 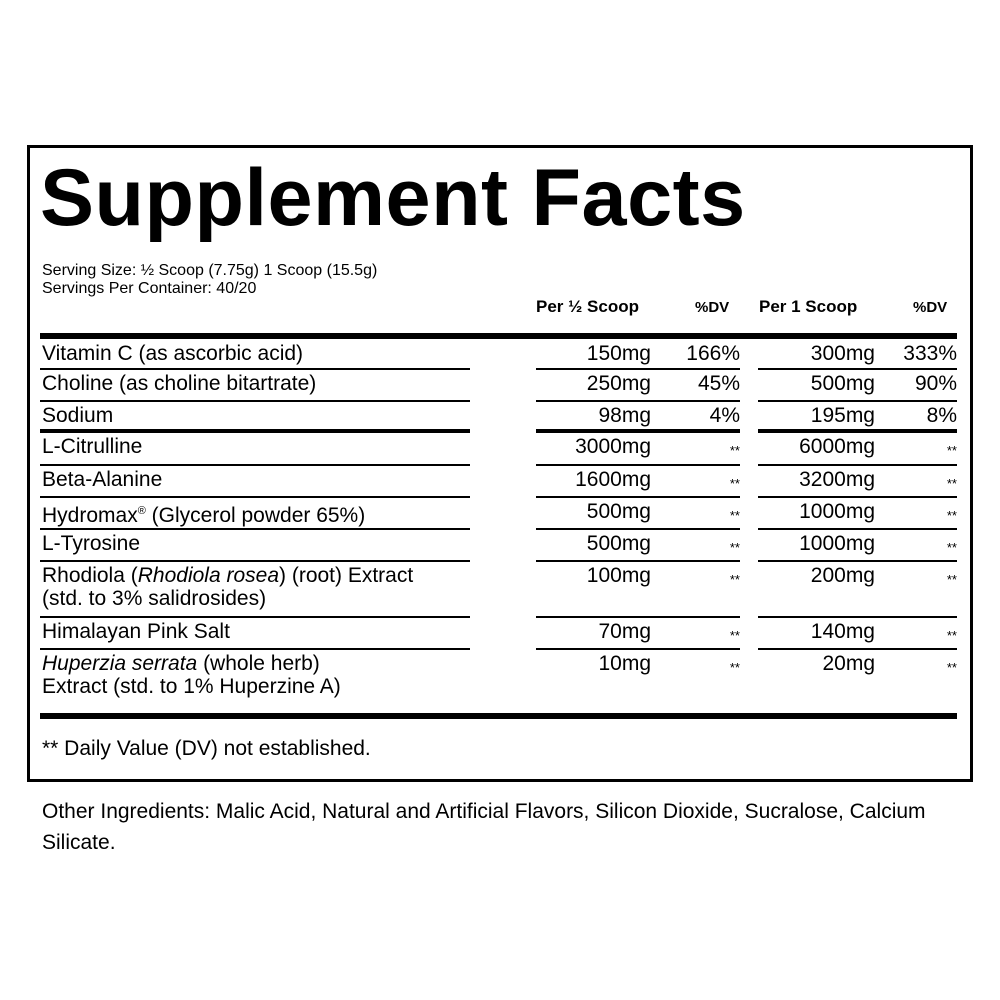 What do you see at coordinates (613, 479) in the screenshot?
I see `amount-cell: 1600mg` at bounding box center [613, 479].